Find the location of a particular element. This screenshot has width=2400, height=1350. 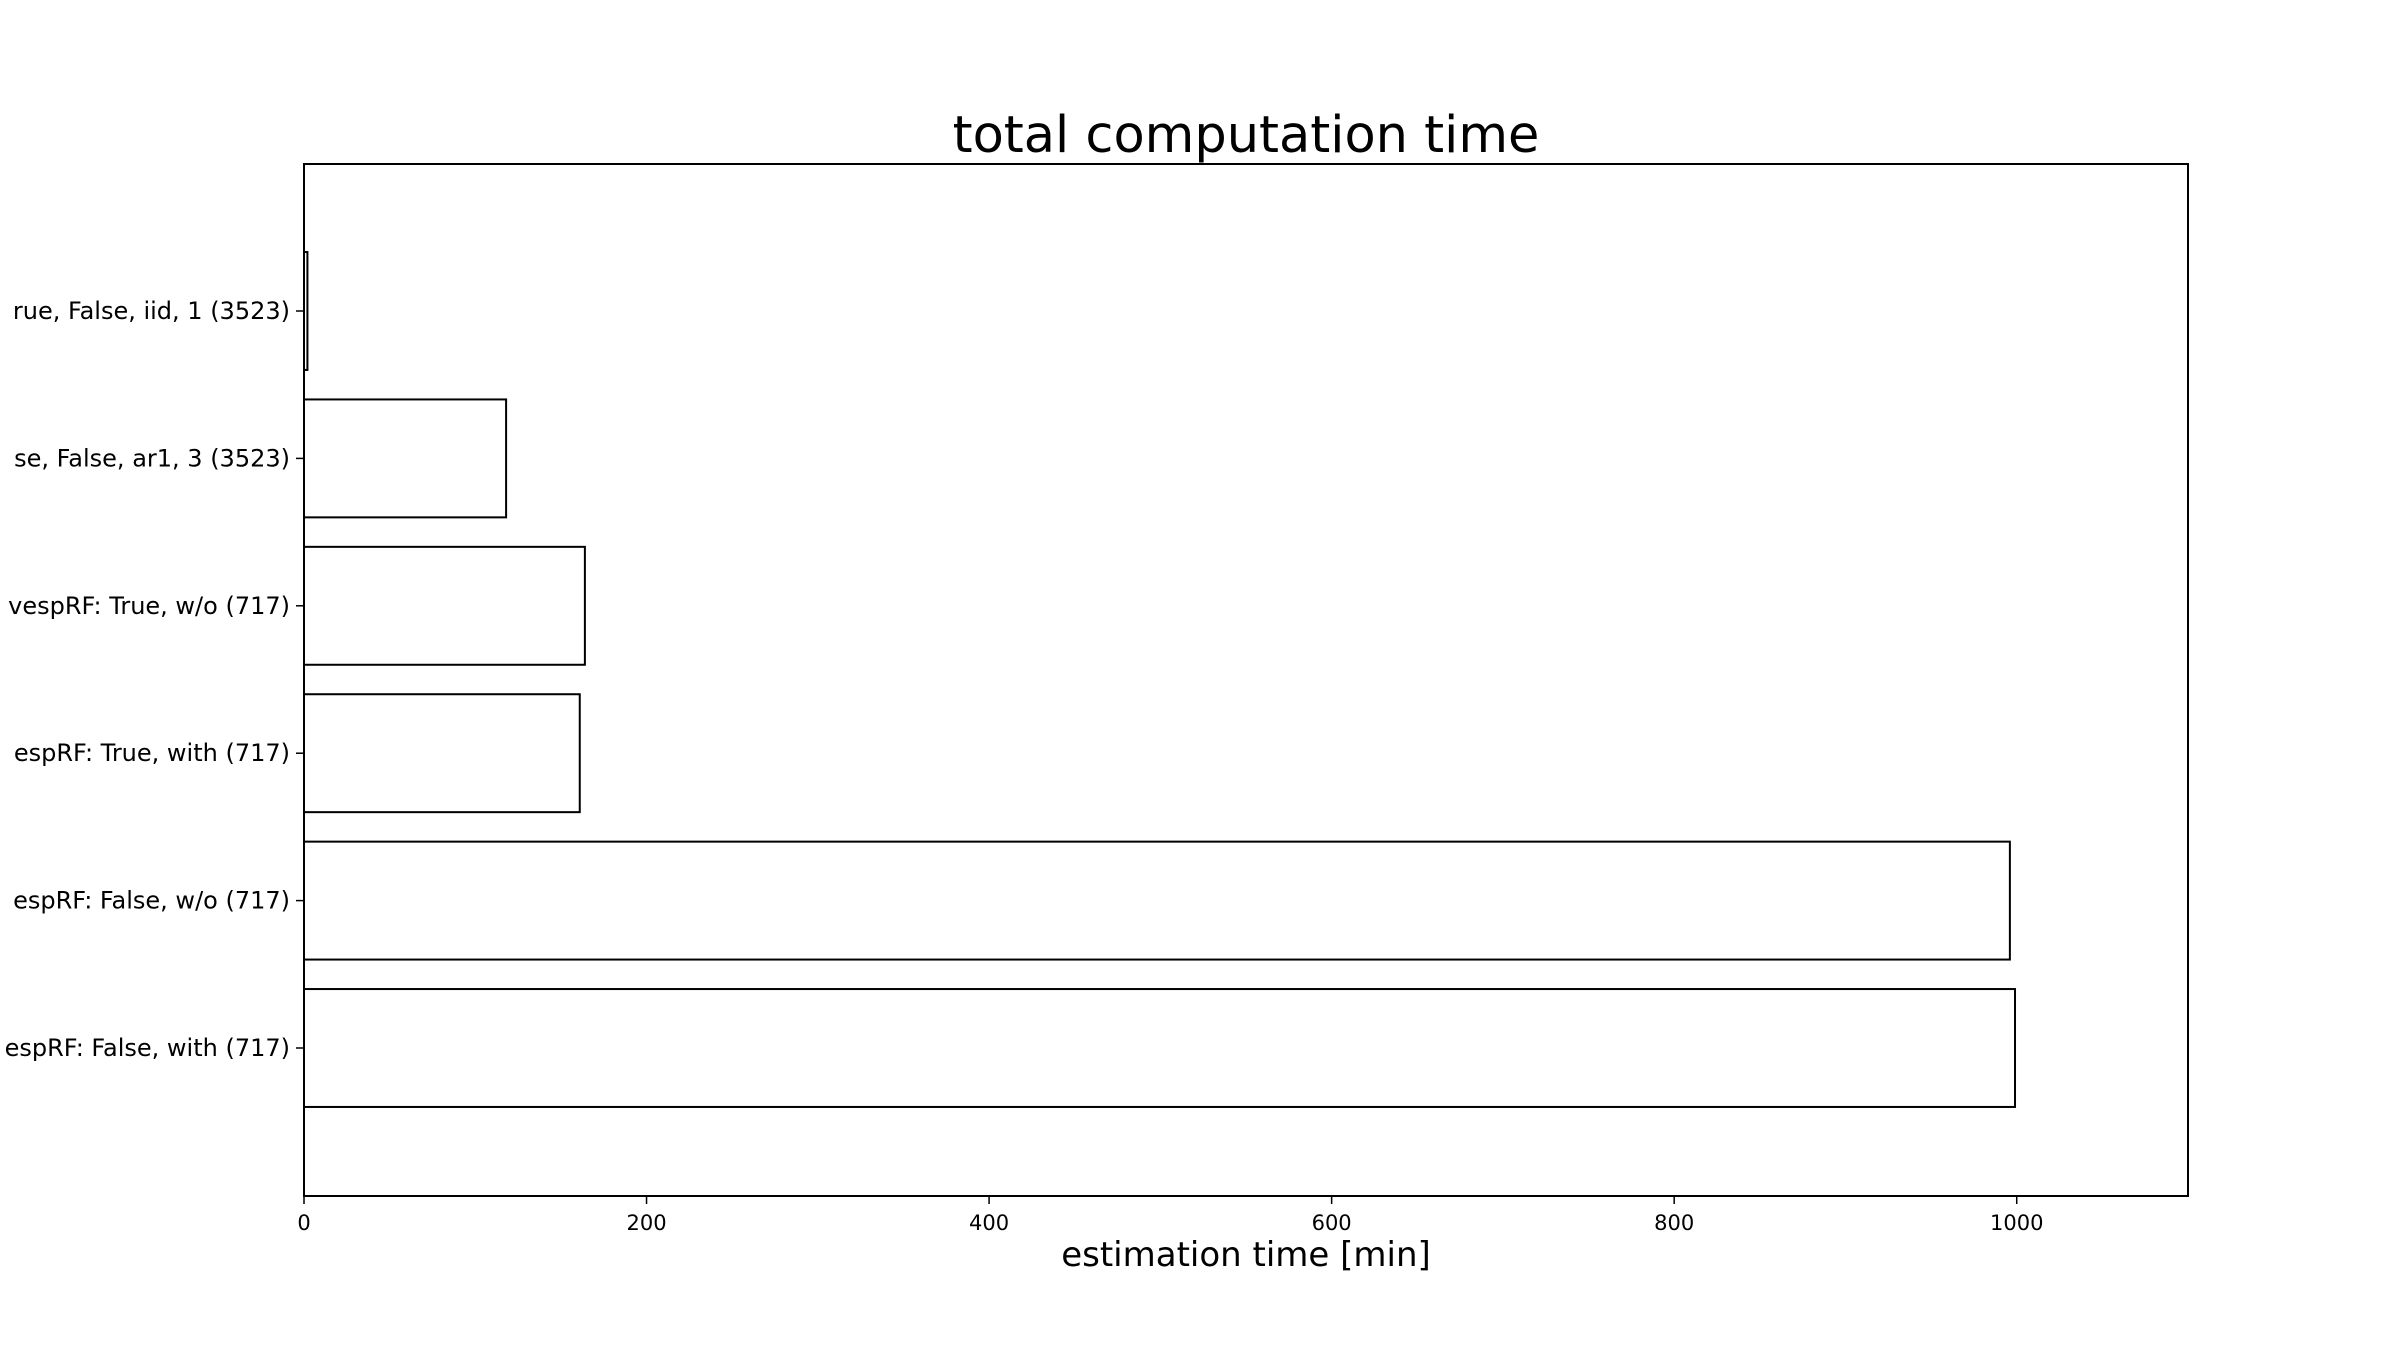

y-tick-label: se, False, ar1, 3 (3523) is located at coordinates (152, 458).